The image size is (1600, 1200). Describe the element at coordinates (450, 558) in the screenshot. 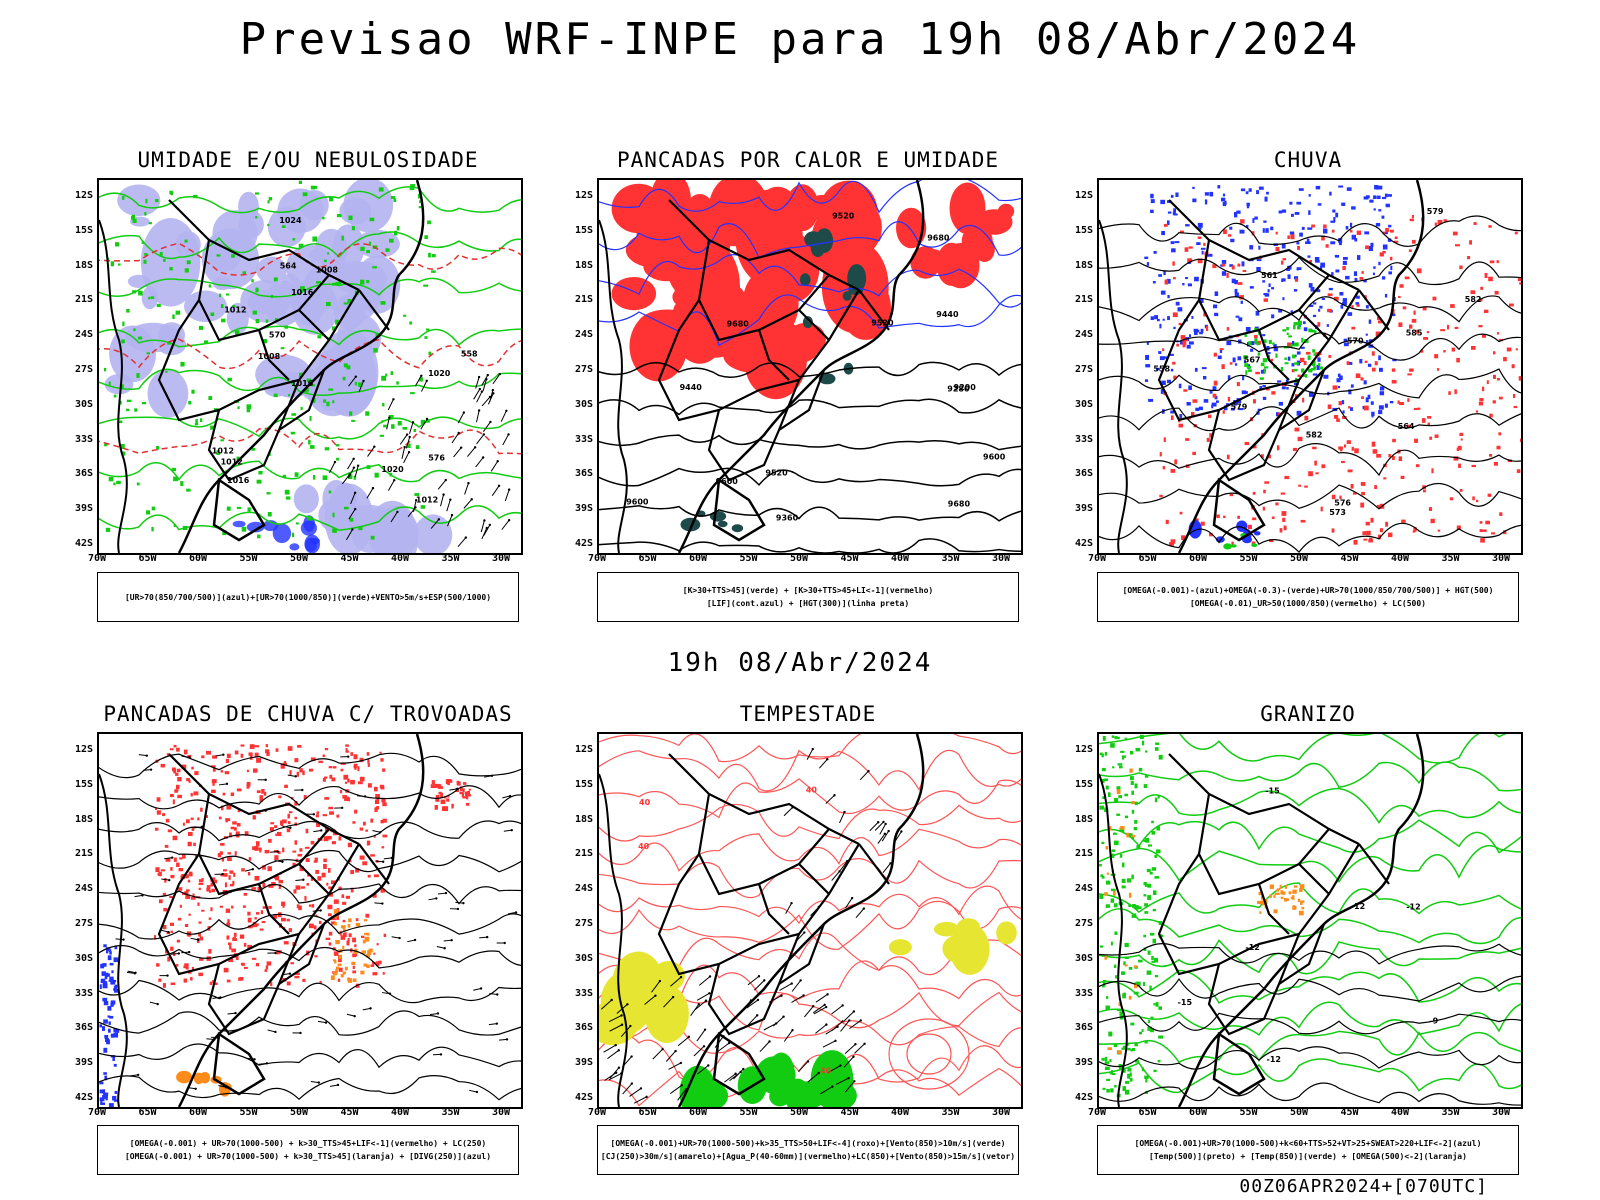

I see `longitude-label: 35W` at that location.